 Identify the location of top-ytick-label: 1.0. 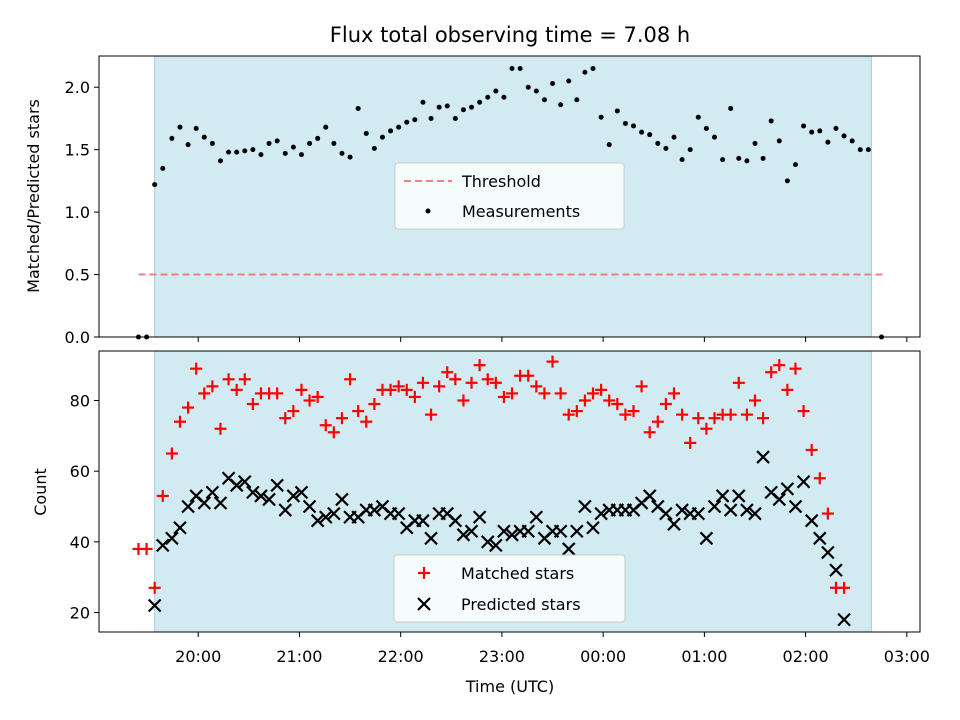
(77, 212).